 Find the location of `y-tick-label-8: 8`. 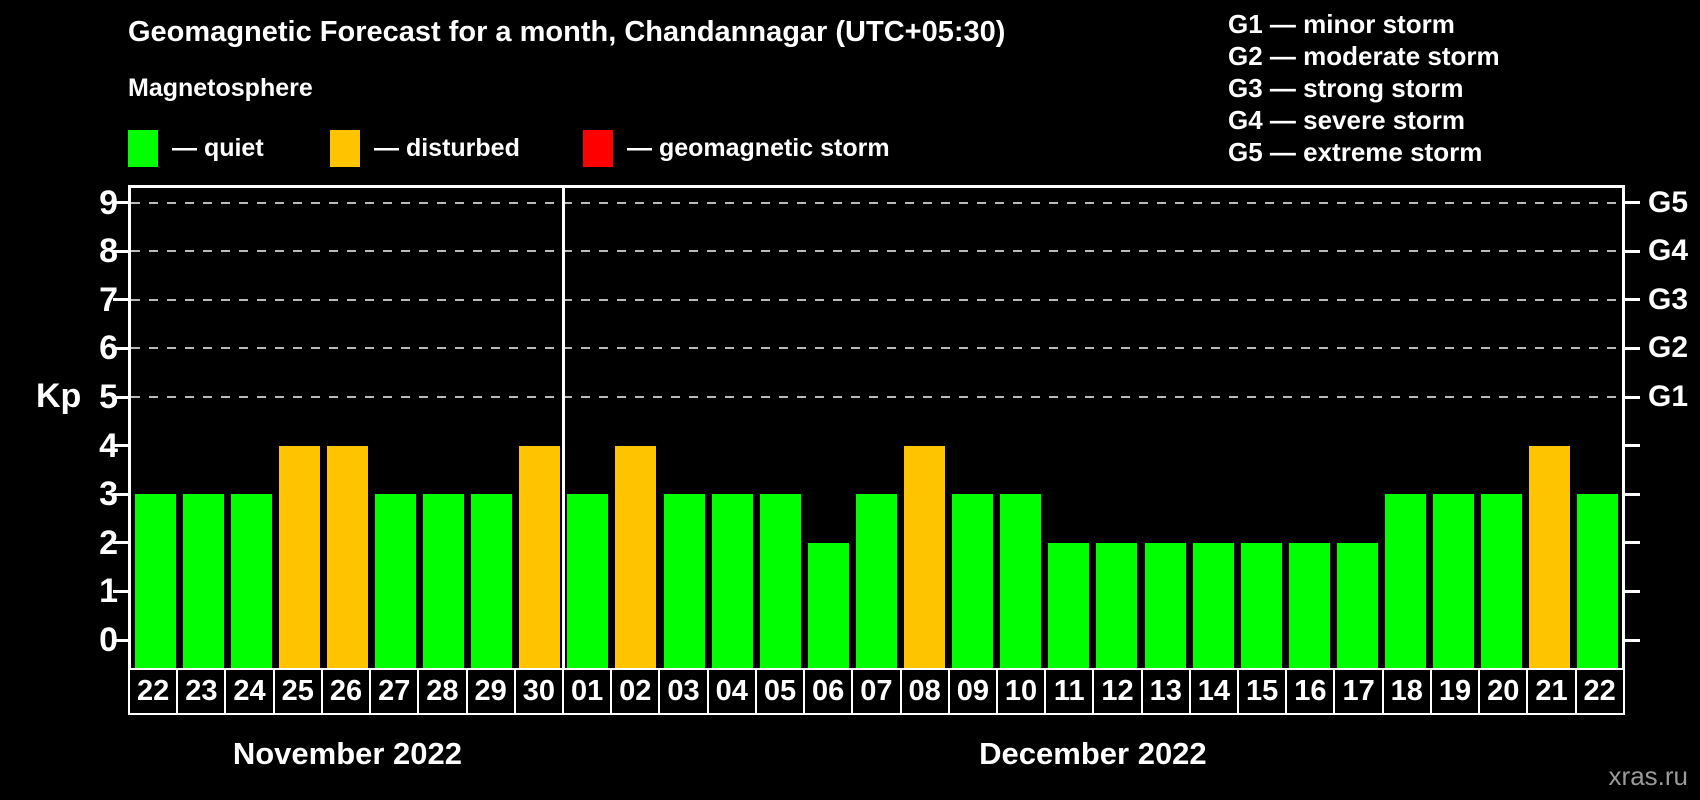

y-tick-label-8: 8 is located at coordinates (108, 251).